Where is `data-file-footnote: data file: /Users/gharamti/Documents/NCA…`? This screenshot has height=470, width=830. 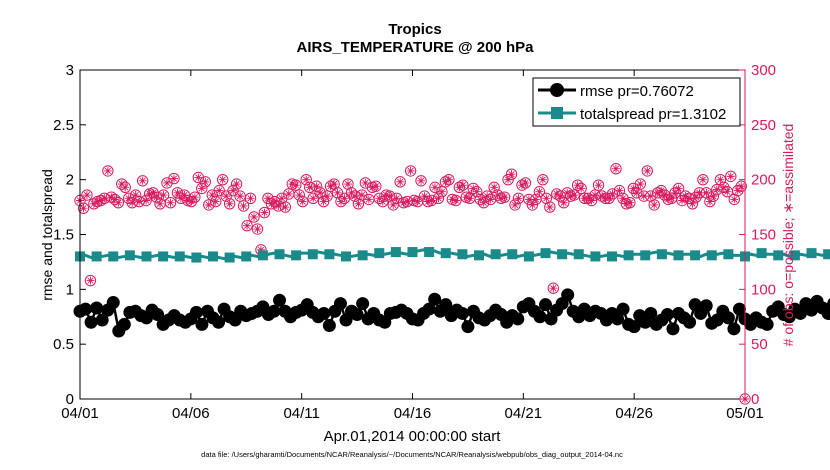 data-file-footnote: data file: /Users/gharamti/Documents/NCA… is located at coordinates (412, 454).